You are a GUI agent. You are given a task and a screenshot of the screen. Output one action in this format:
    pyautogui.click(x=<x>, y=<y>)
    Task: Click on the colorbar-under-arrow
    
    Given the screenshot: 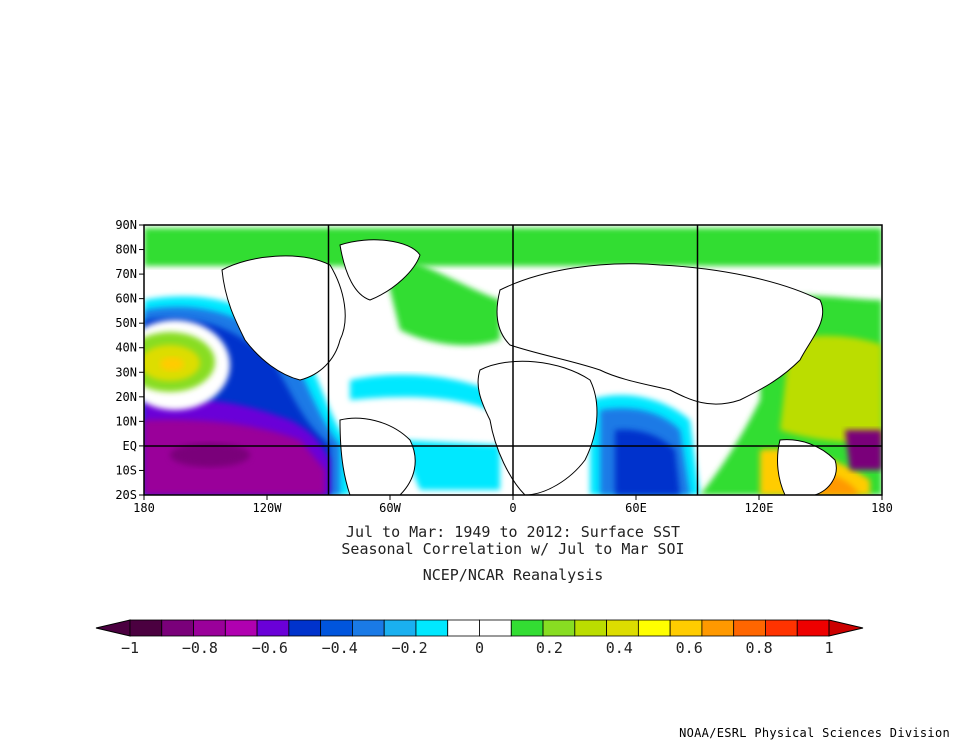 What is the action you would take?
    pyautogui.click(x=113, y=628)
    